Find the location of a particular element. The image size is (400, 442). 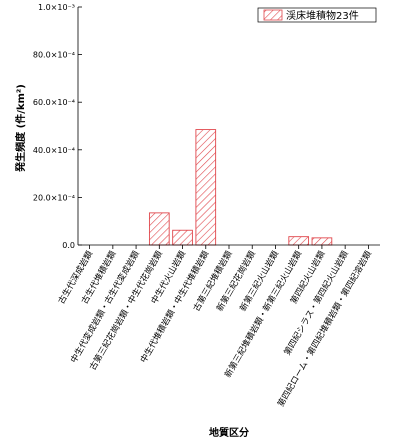

legend-label: 渓床堆積物23件 is located at coordinates (322, 15).